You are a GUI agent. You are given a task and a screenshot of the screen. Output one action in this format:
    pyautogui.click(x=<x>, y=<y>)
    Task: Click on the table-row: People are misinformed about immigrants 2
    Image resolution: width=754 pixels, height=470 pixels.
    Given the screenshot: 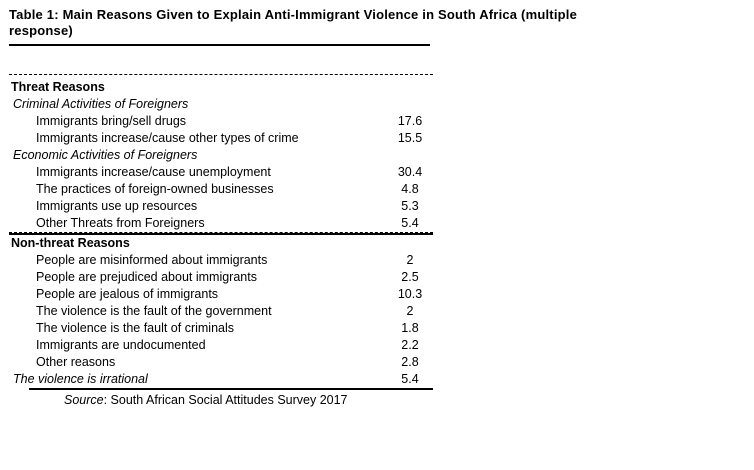 What is the action you would take?
    pyautogui.click(x=221, y=260)
    